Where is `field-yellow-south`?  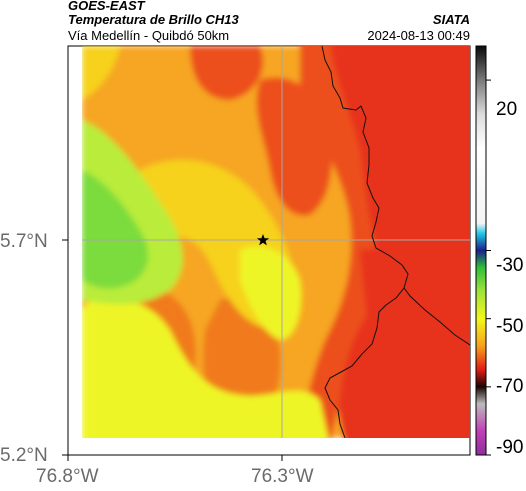
field-yellow-south is located at coordinates (205, 368).